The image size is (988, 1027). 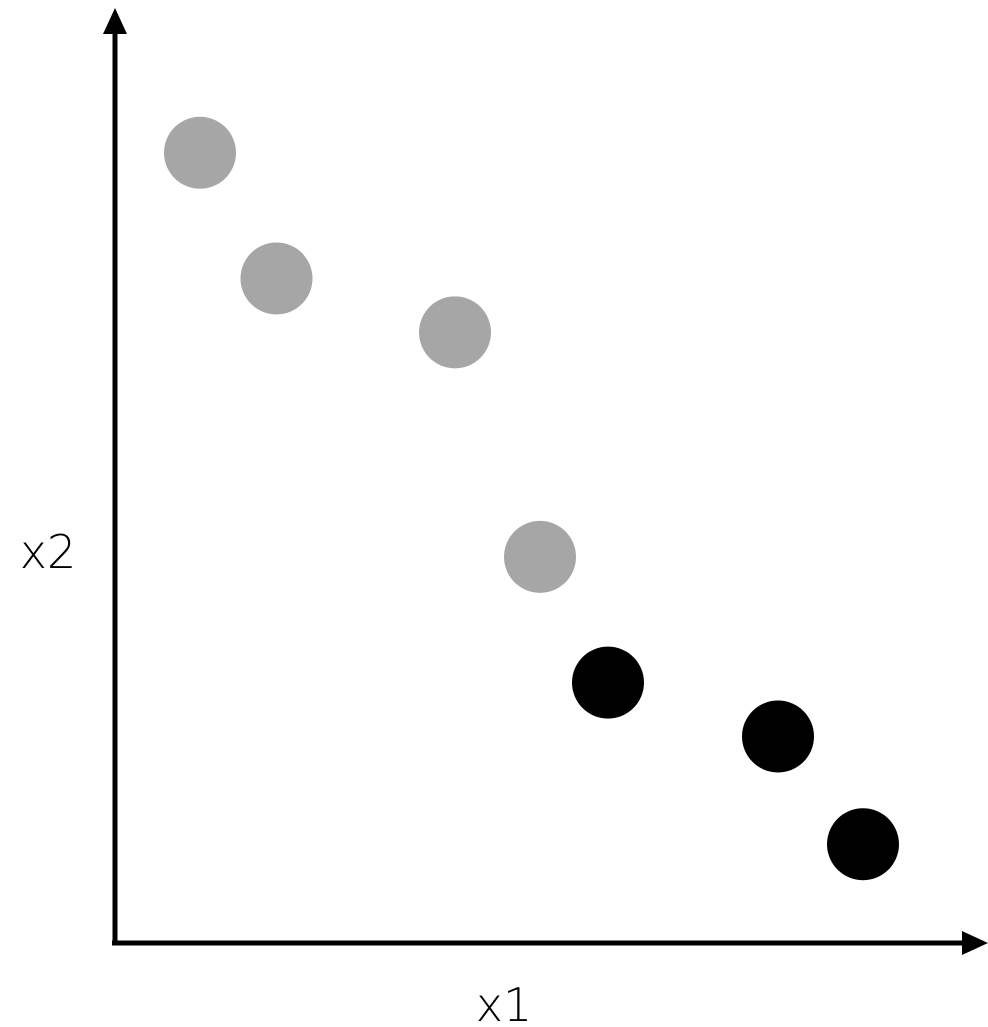 What do you see at coordinates (48, 552) in the screenshot?
I see `y-axis-label: x2` at bounding box center [48, 552].